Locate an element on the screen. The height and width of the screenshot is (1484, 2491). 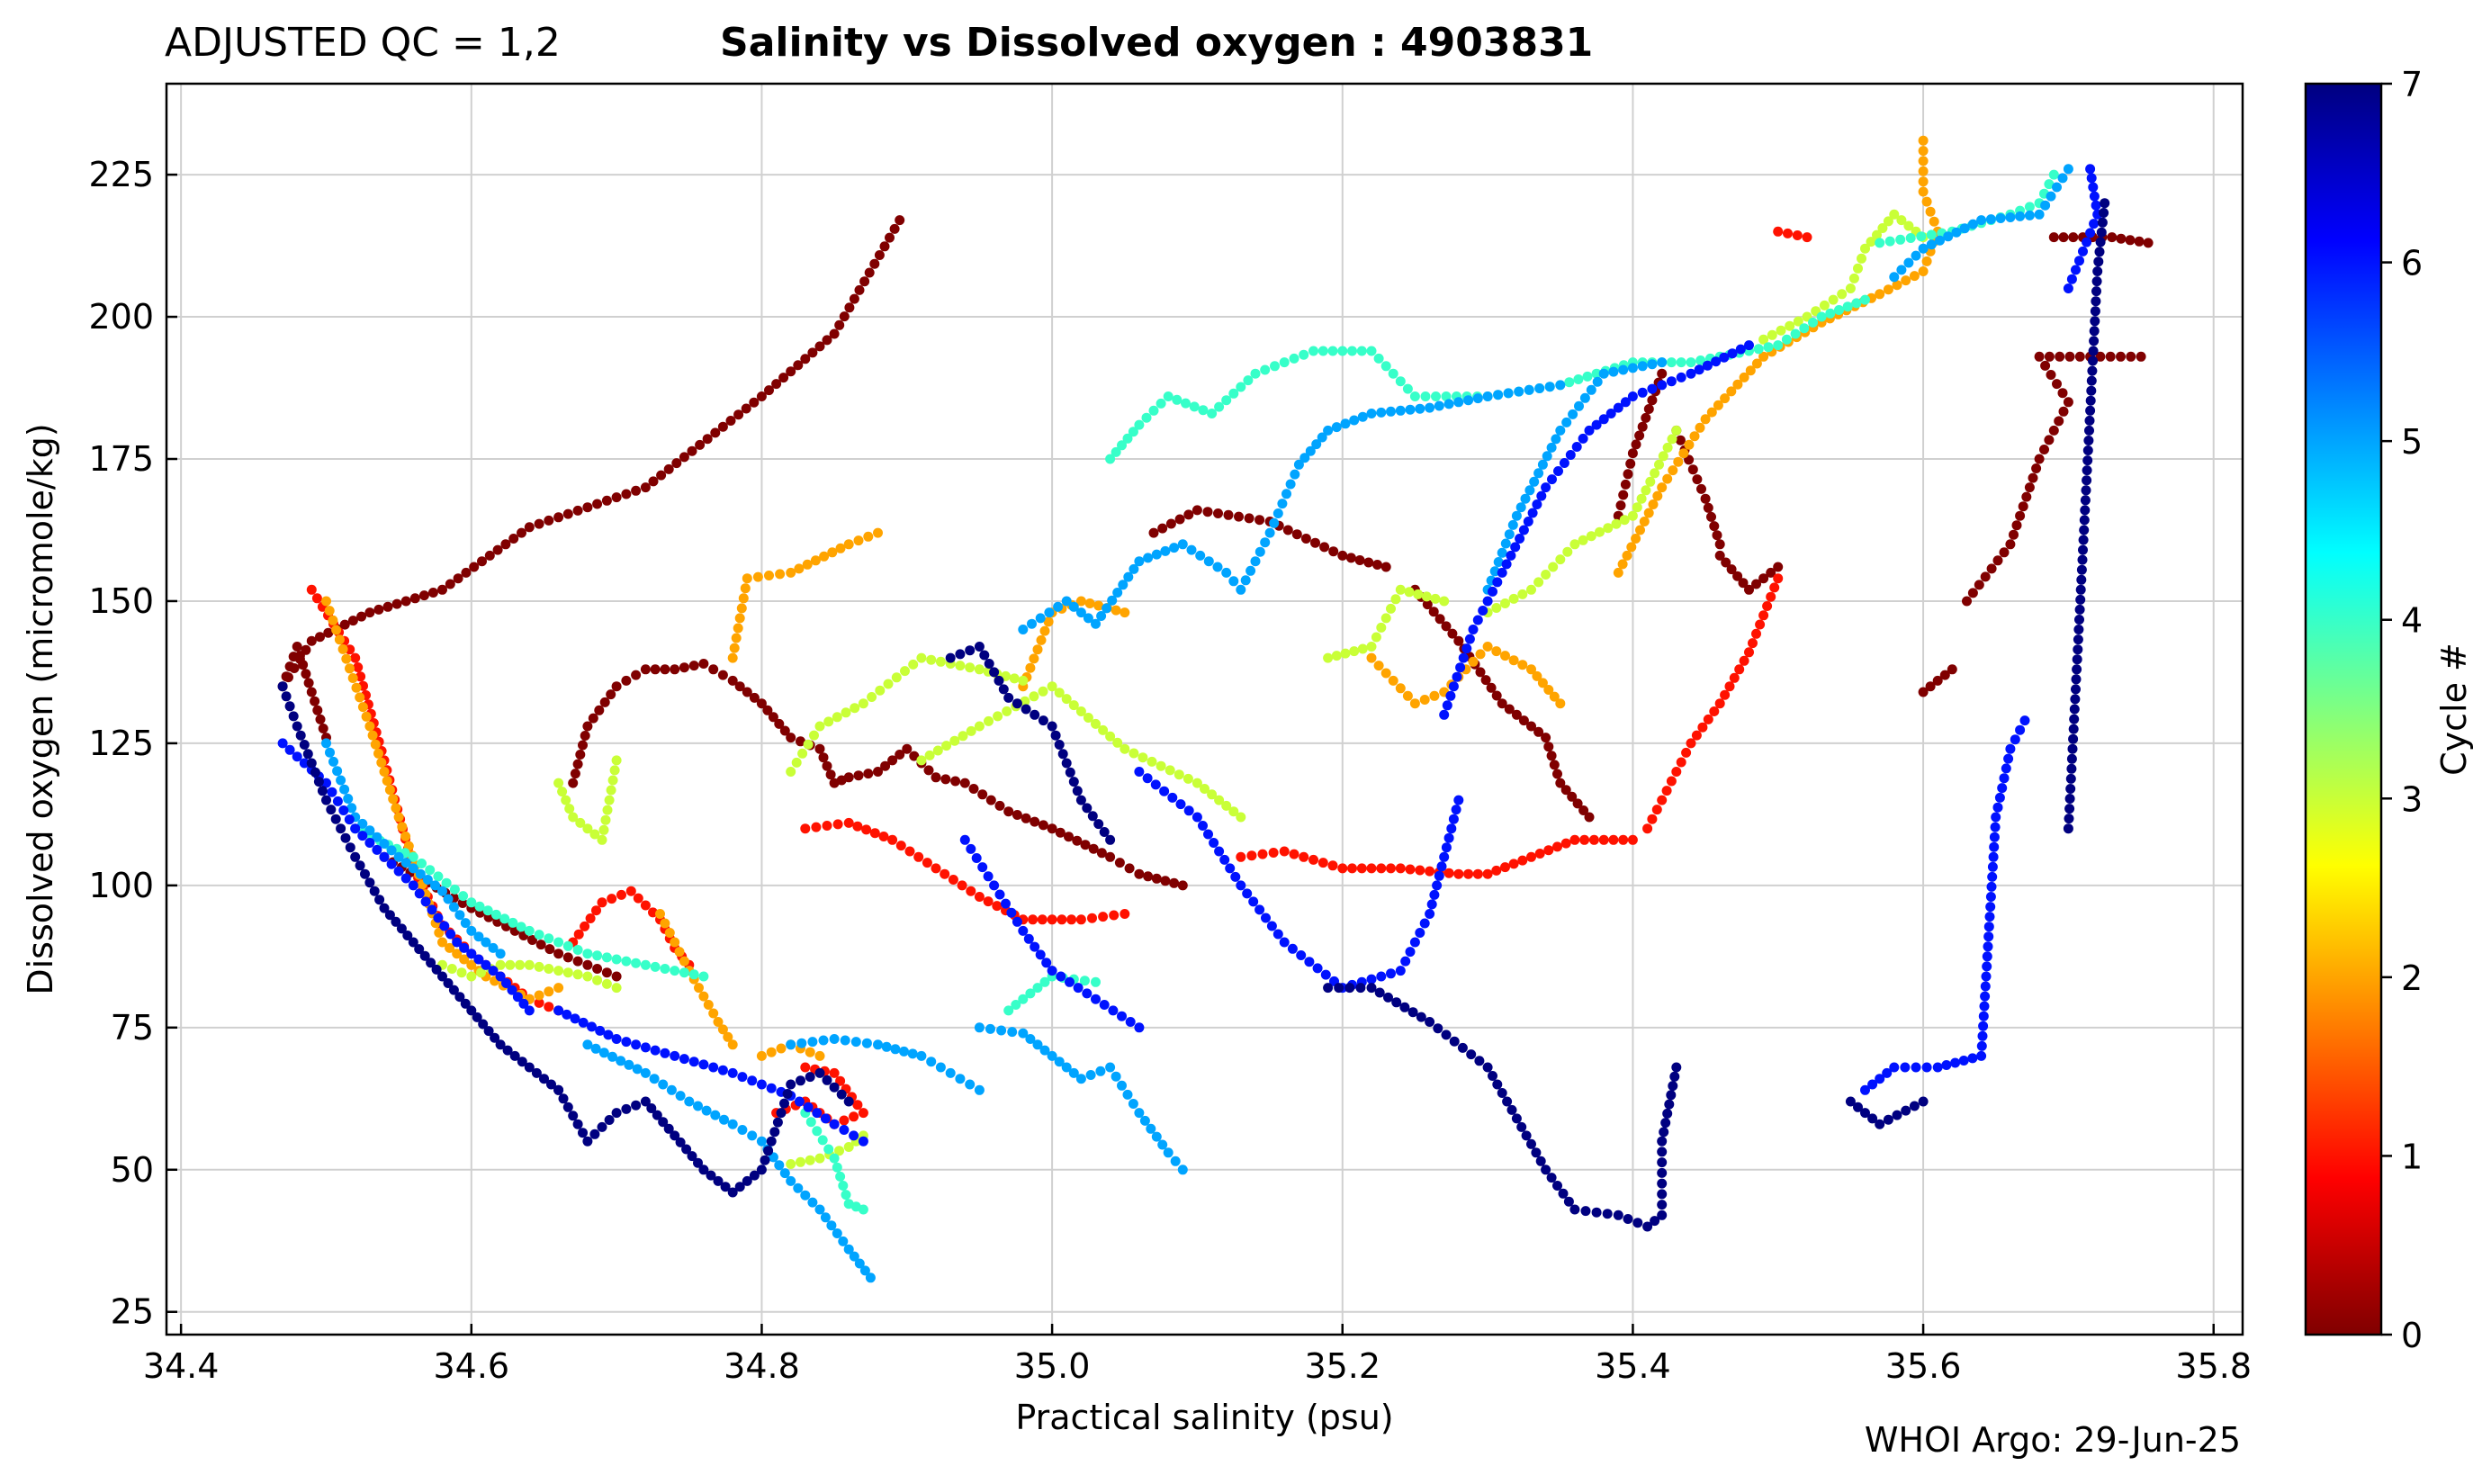
y-tick-label: 125 is located at coordinates (121, 744).